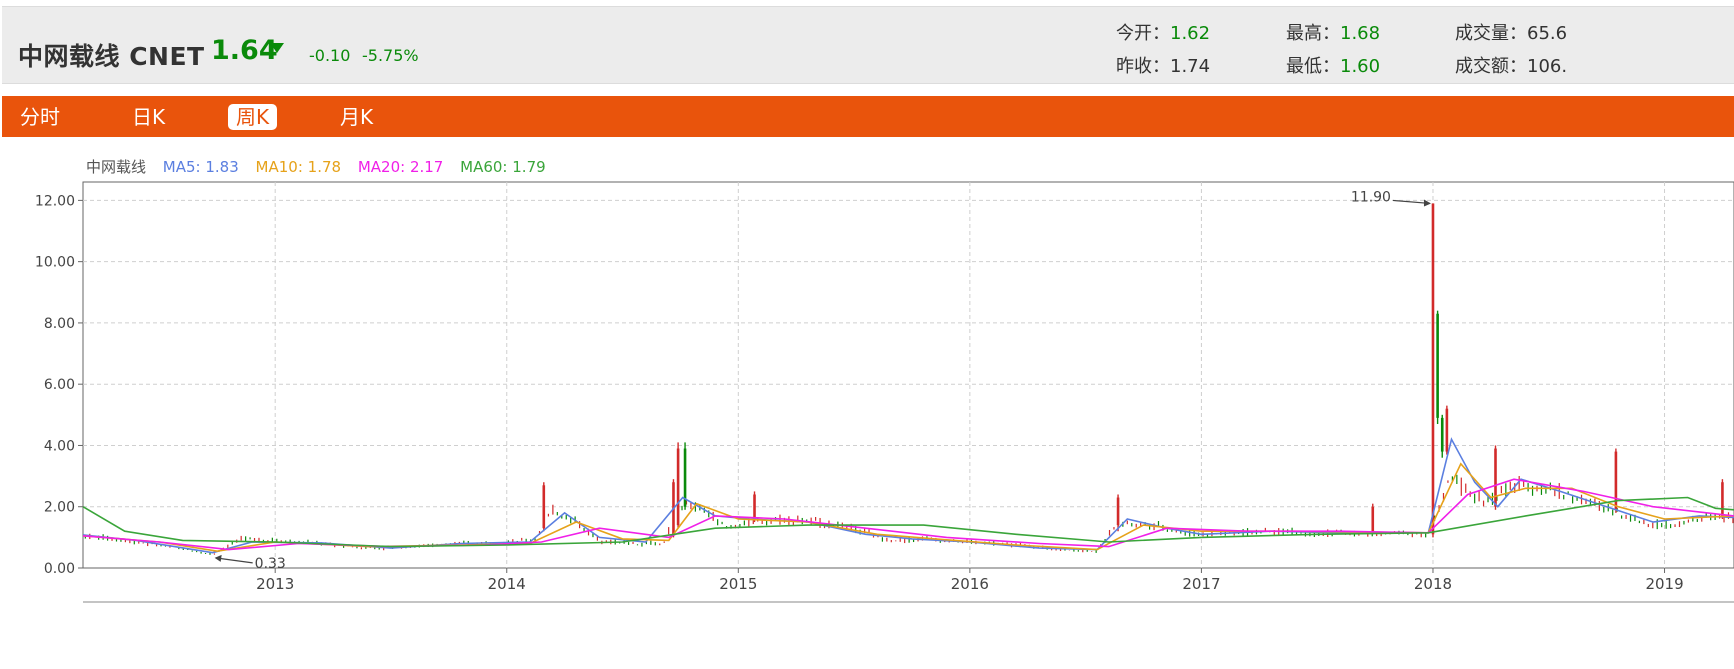  I want to click on legend-stock-name: 中网载线, so click(116, 167).